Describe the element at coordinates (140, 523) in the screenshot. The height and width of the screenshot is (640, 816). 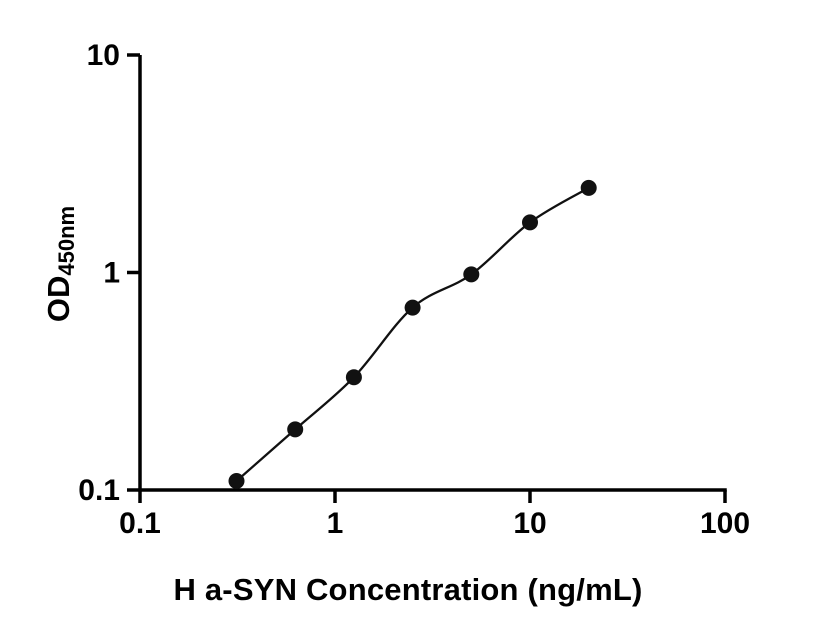
I see `x-tick-label: 0.1` at that location.